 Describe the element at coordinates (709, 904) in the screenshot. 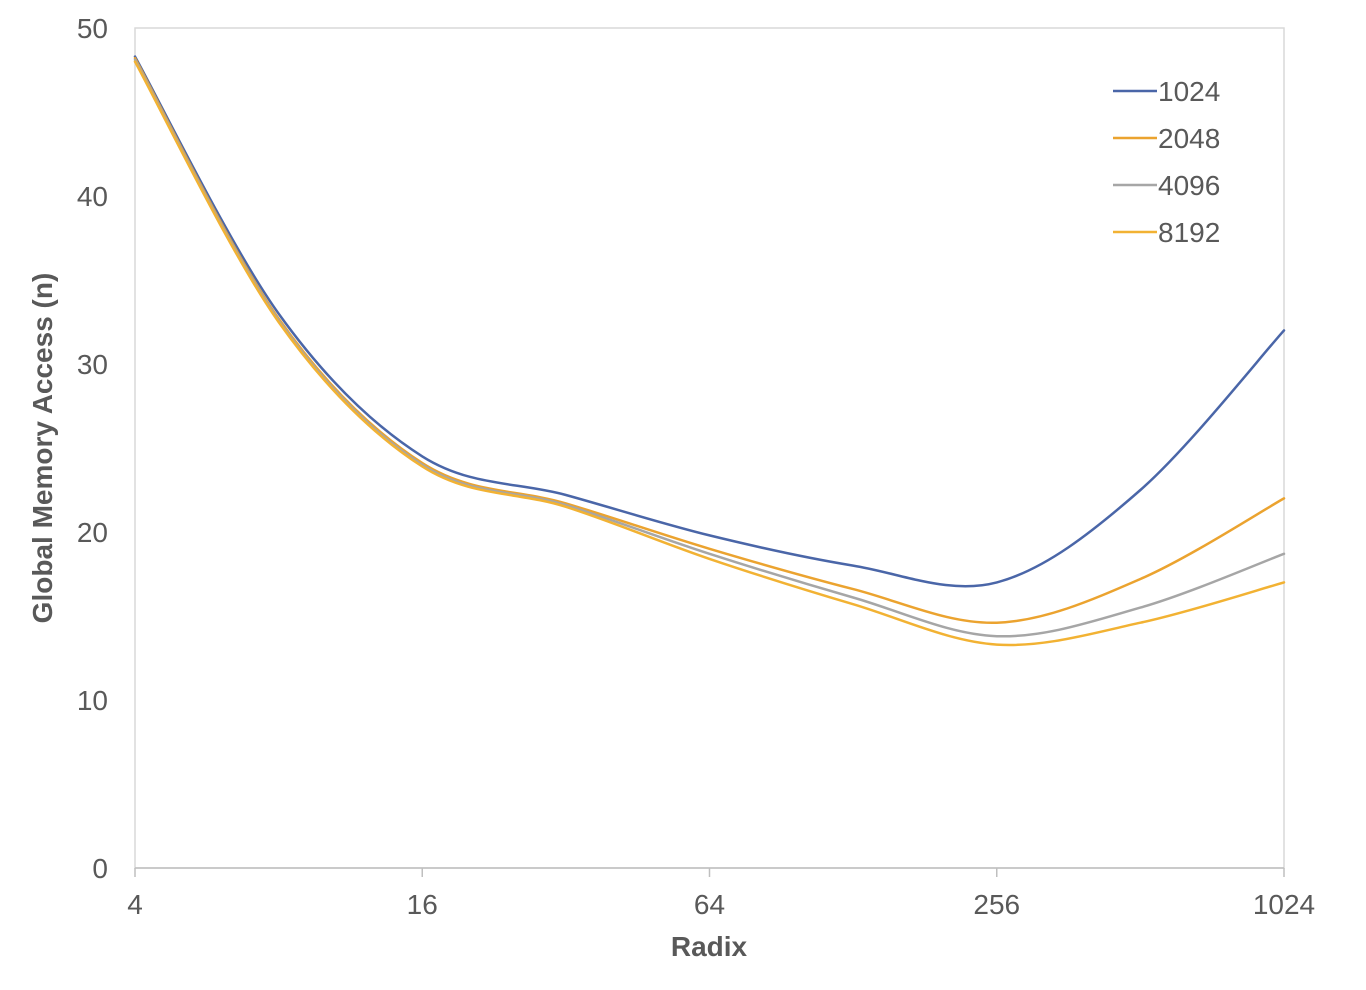

I see `x-tick-label: 64` at that location.